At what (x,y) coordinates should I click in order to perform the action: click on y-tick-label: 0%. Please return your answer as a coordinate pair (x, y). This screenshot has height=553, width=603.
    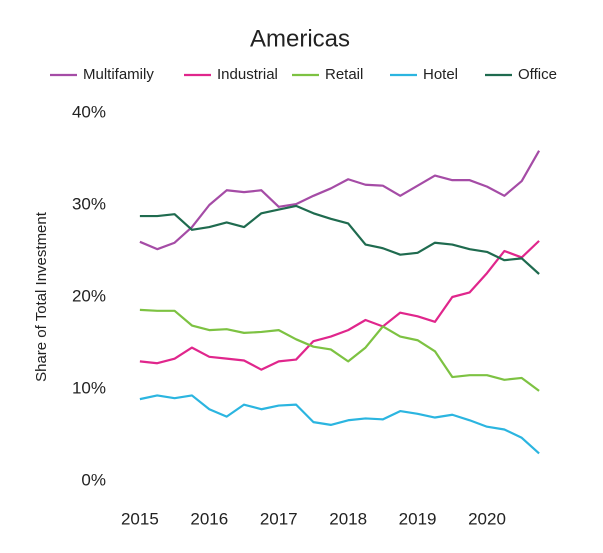
    Looking at the image, I should click on (93, 479).